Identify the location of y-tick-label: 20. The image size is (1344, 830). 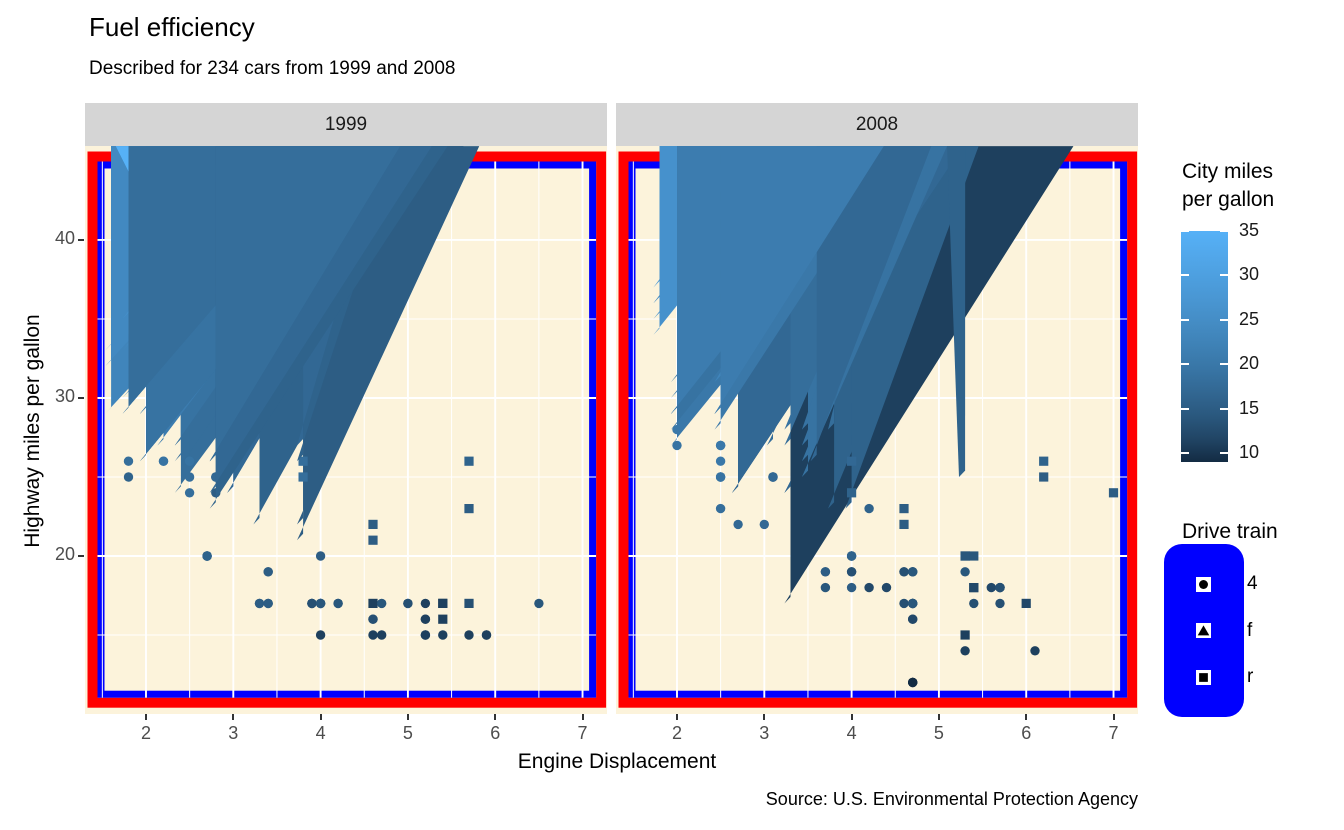
(64, 554).